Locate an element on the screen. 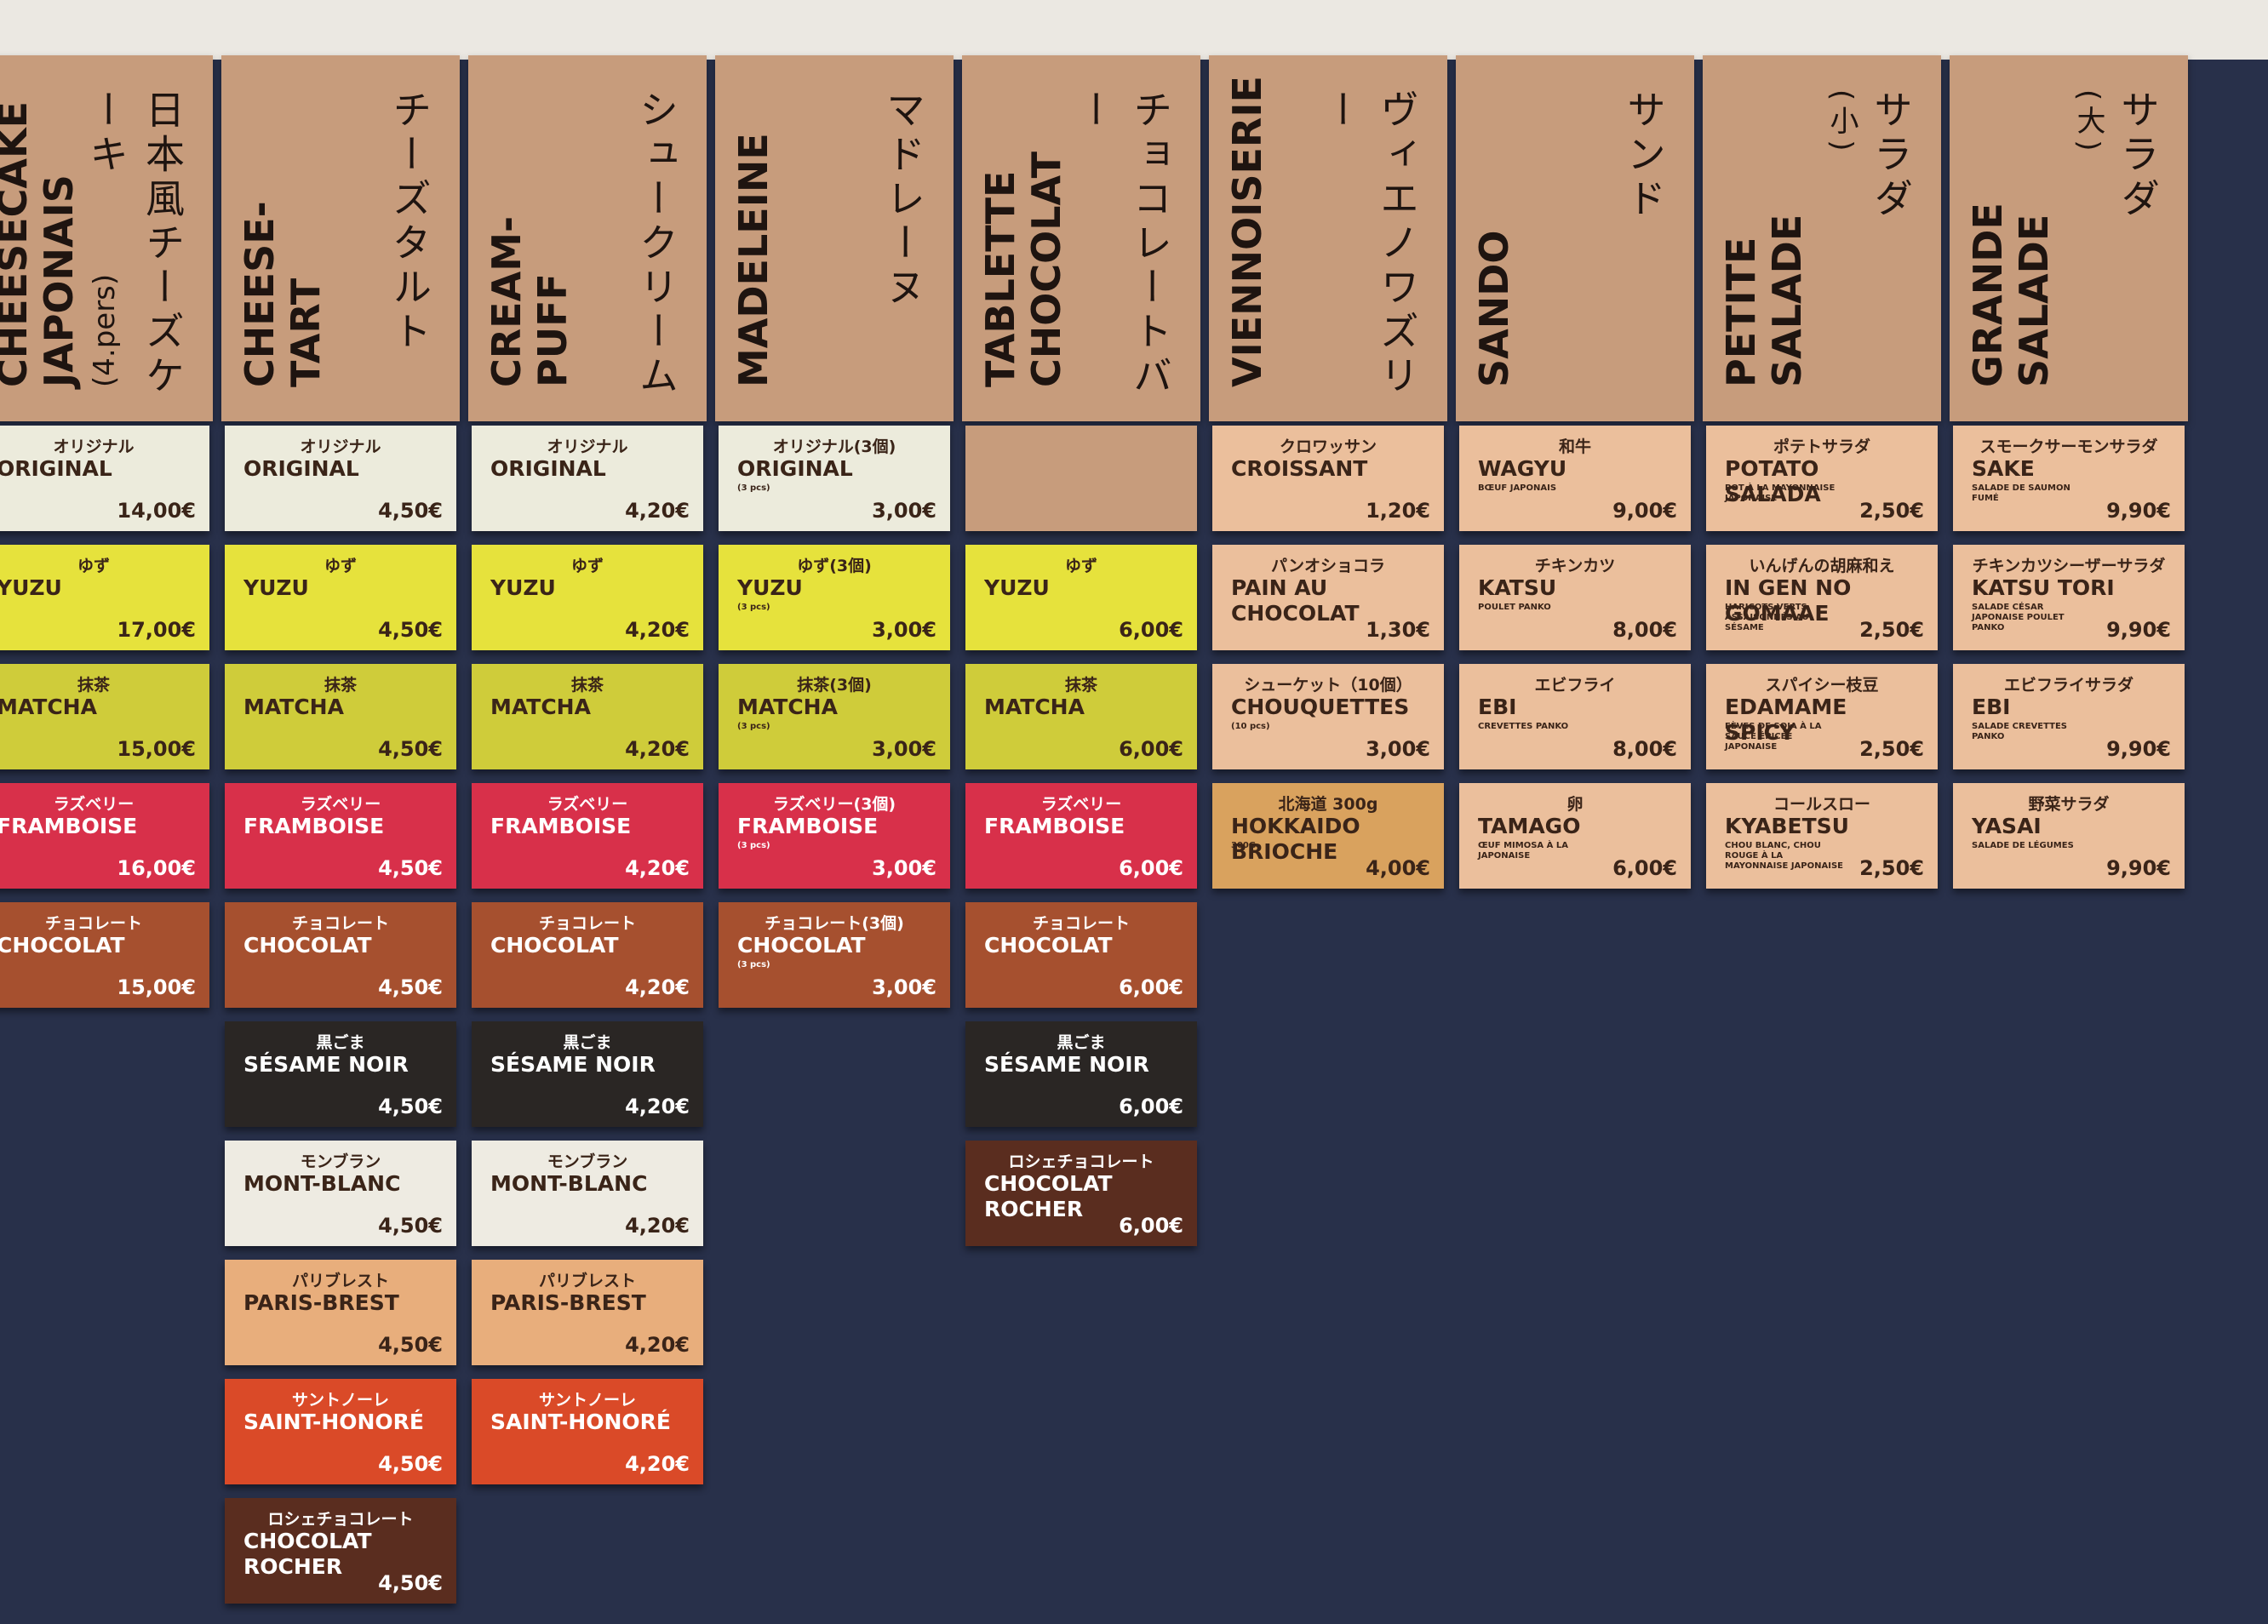 This screenshot has width=2268, height=1624. menu-tile: 卵 TAMAGO ŒUF MIMOSA À LA JAPONAISE 6,00€ is located at coordinates (1575, 836).